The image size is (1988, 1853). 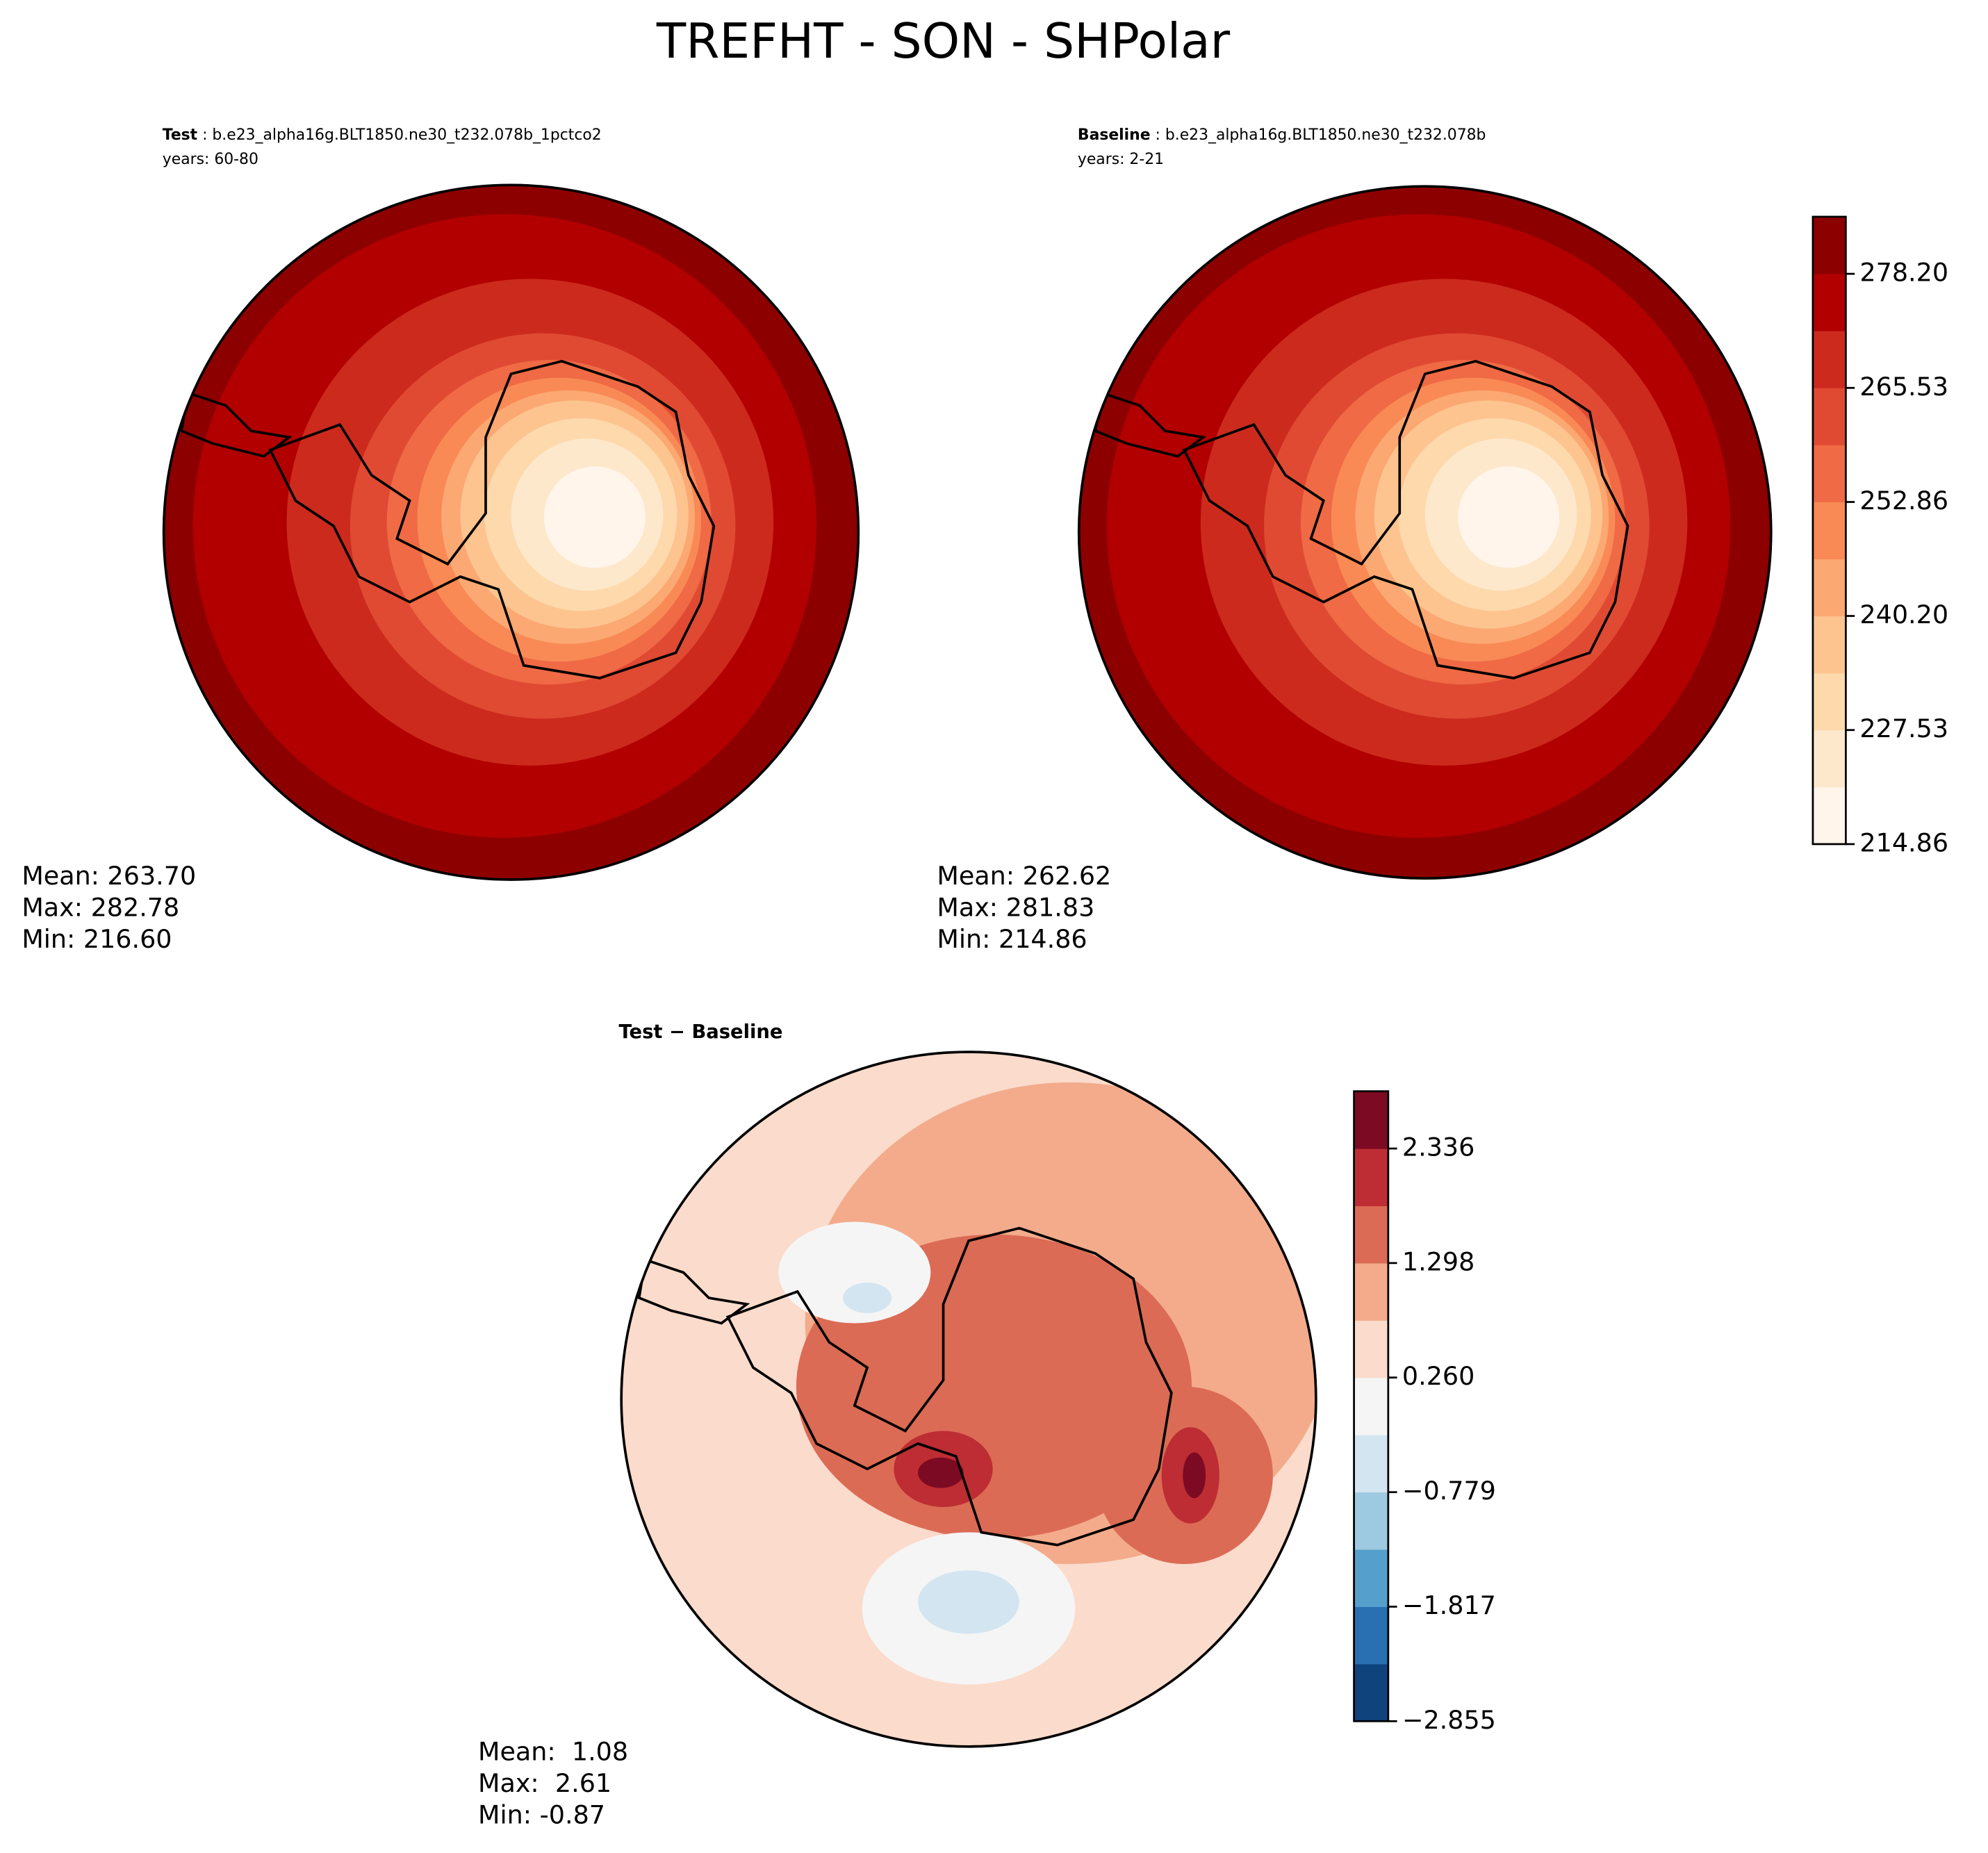 I want to click on panel-label: Test − Baseline, so click(x=701, y=1032).